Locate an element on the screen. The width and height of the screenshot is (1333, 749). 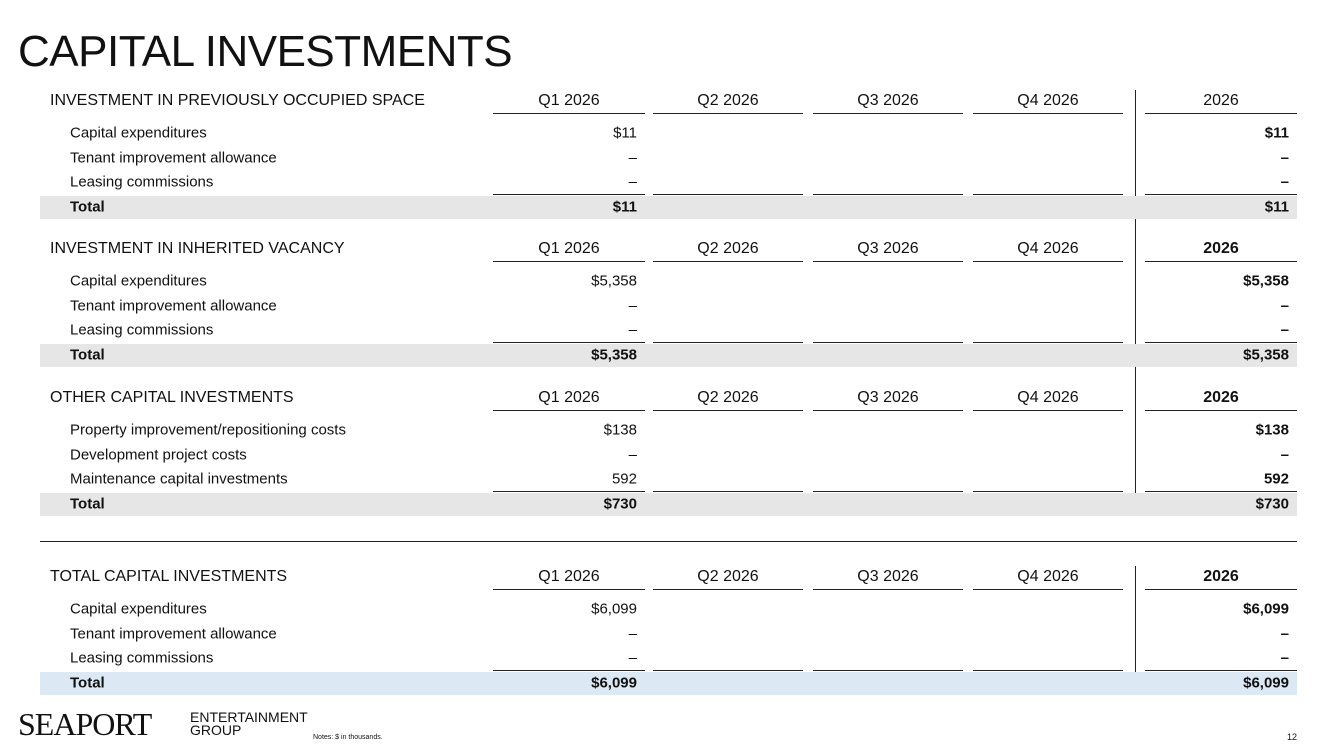
row-label: Property improvement/repositioning costs is located at coordinates (208, 430).